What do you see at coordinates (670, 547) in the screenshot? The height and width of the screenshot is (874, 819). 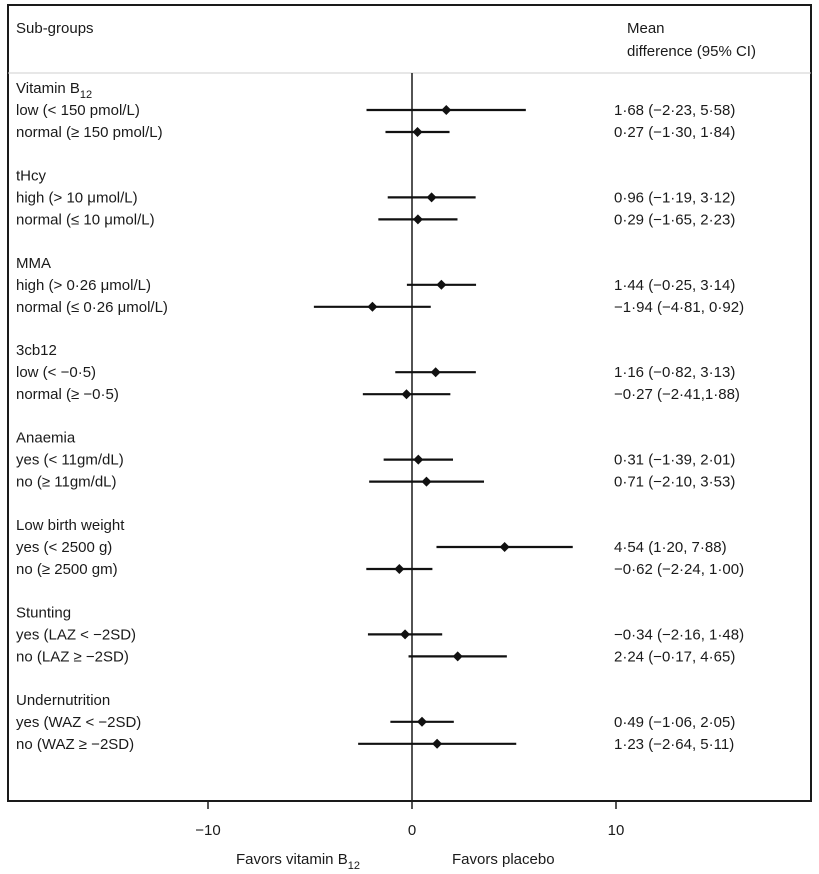 I see `ci-value: 4·54 (1·20, 7·88)` at bounding box center [670, 547].